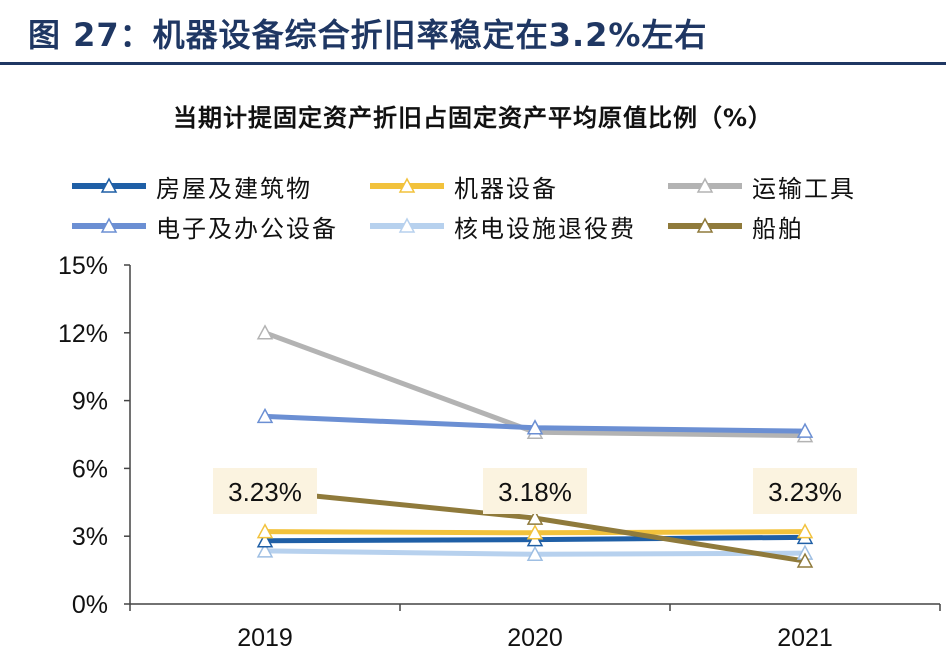 The height and width of the screenshot is (666, 946). I want to click on legend-label-5: 船舶, so click(778, 228).